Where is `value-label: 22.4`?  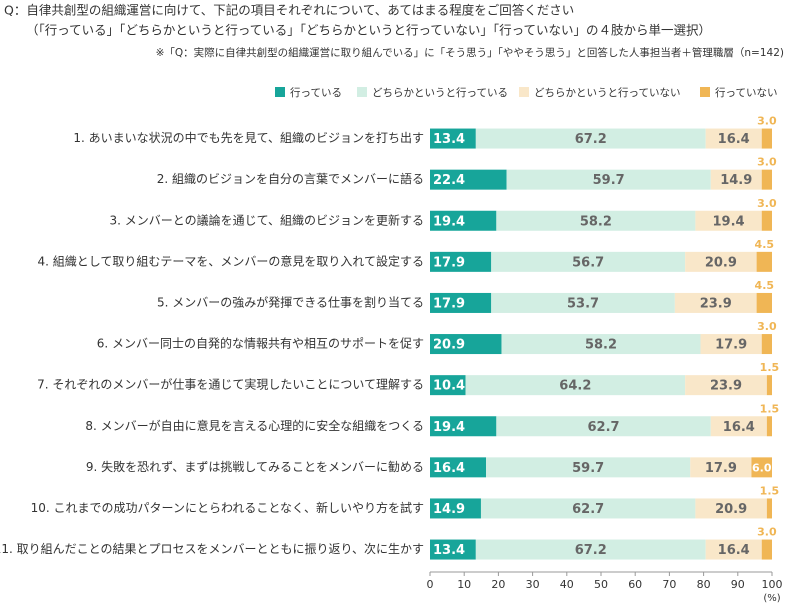
value-label: 22.4 is located at coordinates (449, 180).